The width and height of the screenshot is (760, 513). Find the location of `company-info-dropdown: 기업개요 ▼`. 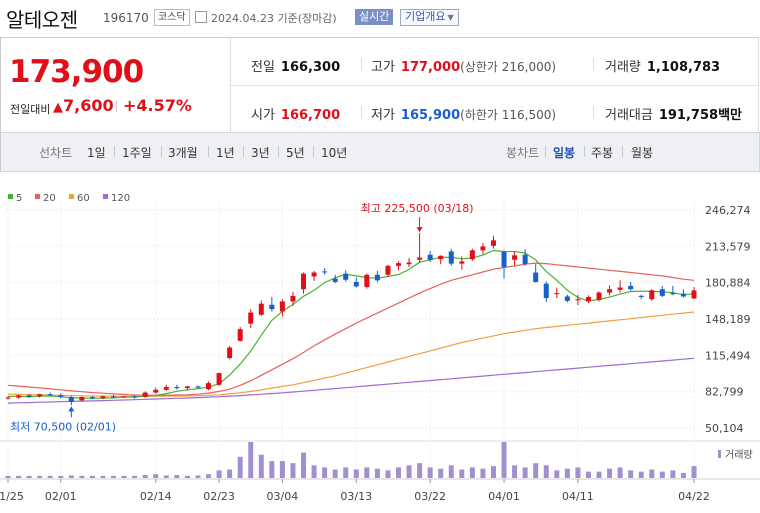

company-info-dropdown: 기업개요 ▼ is located at coordinates (429, 17).